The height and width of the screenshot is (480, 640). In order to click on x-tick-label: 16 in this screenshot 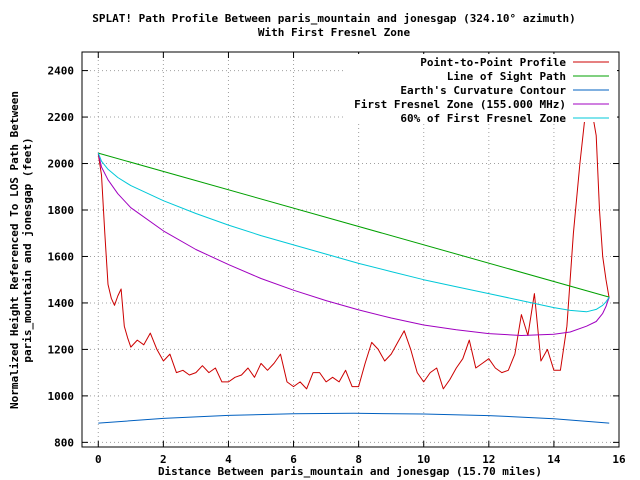, I will do `click(619, 459)`.